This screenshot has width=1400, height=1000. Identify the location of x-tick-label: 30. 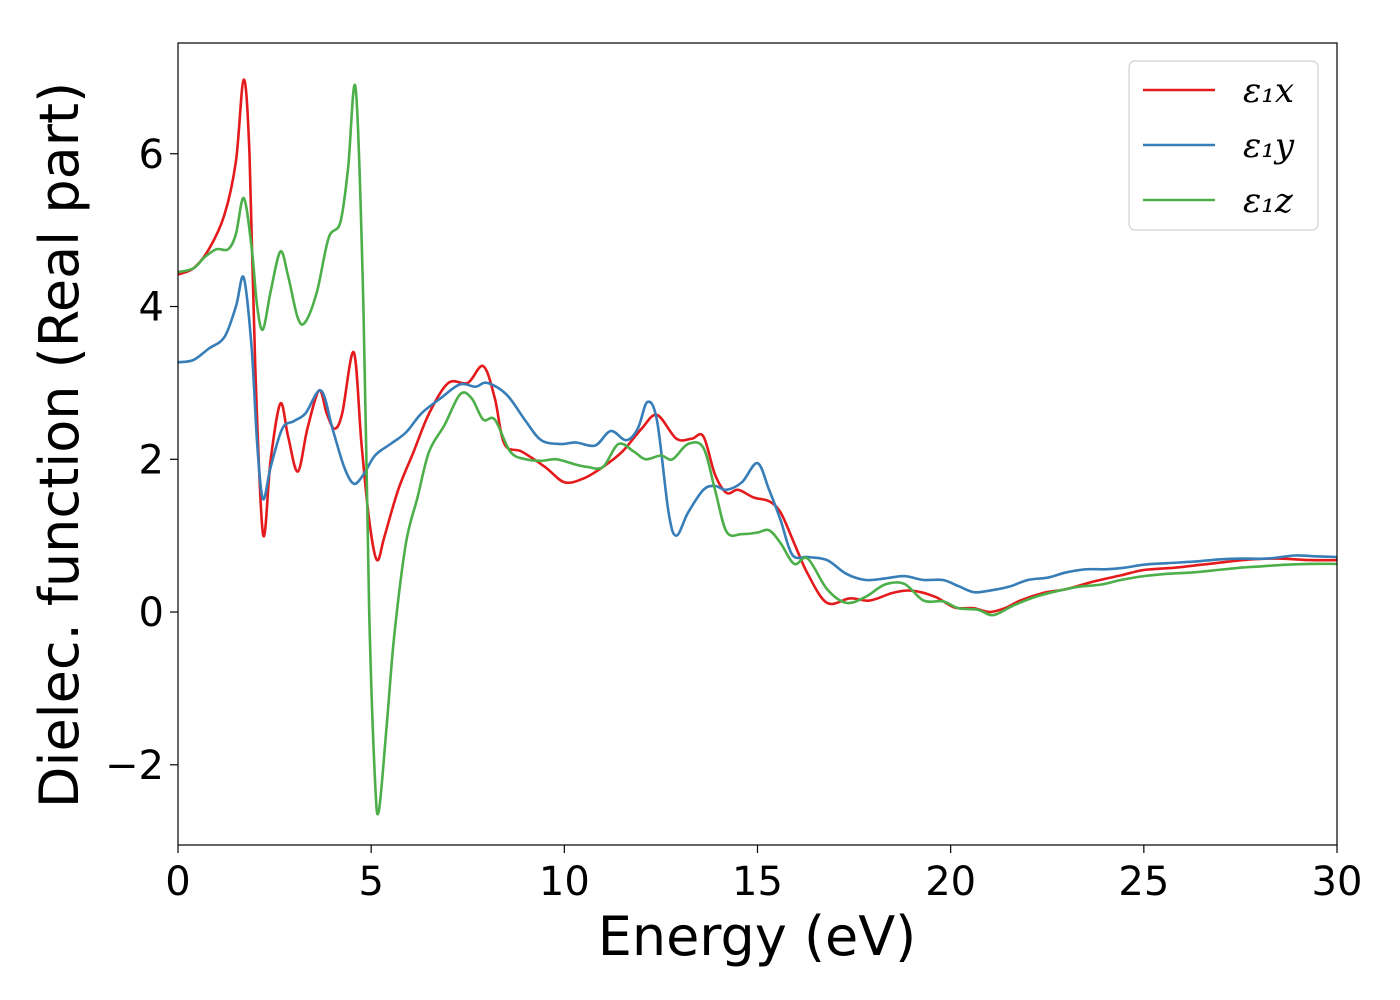
(1337, 882).